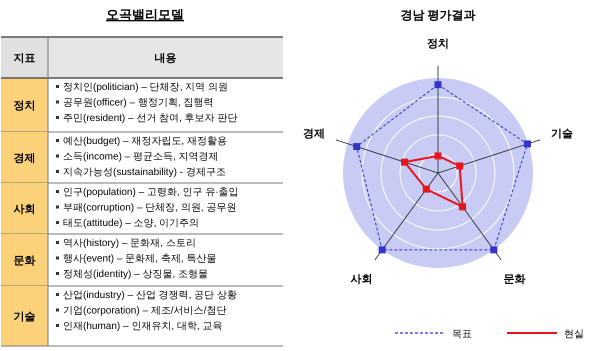 The image size is (600, 351). Describe the element at coordinates (151, 192) in the screenshot. I see `text: 인구(population) – 고령화, 인구 유·출입` at that location.